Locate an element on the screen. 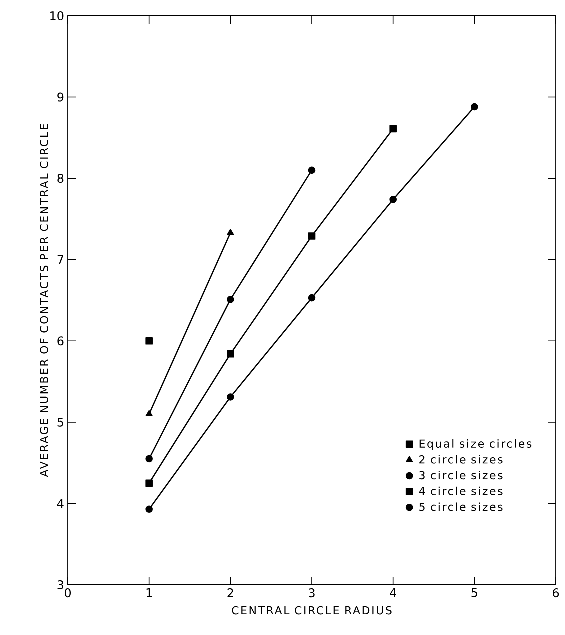  legend-label: 3 circle sizes is located at coordinates (461, 475).